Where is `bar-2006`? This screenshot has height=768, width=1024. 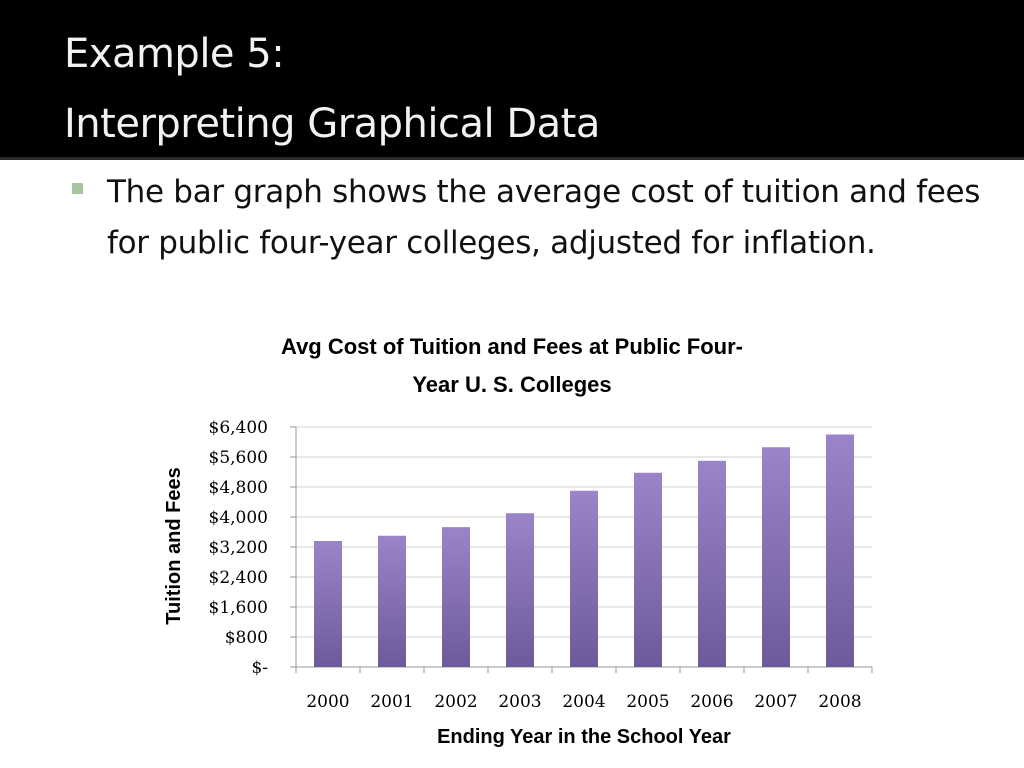
bar-2006 is located at coordinates (712, 563).